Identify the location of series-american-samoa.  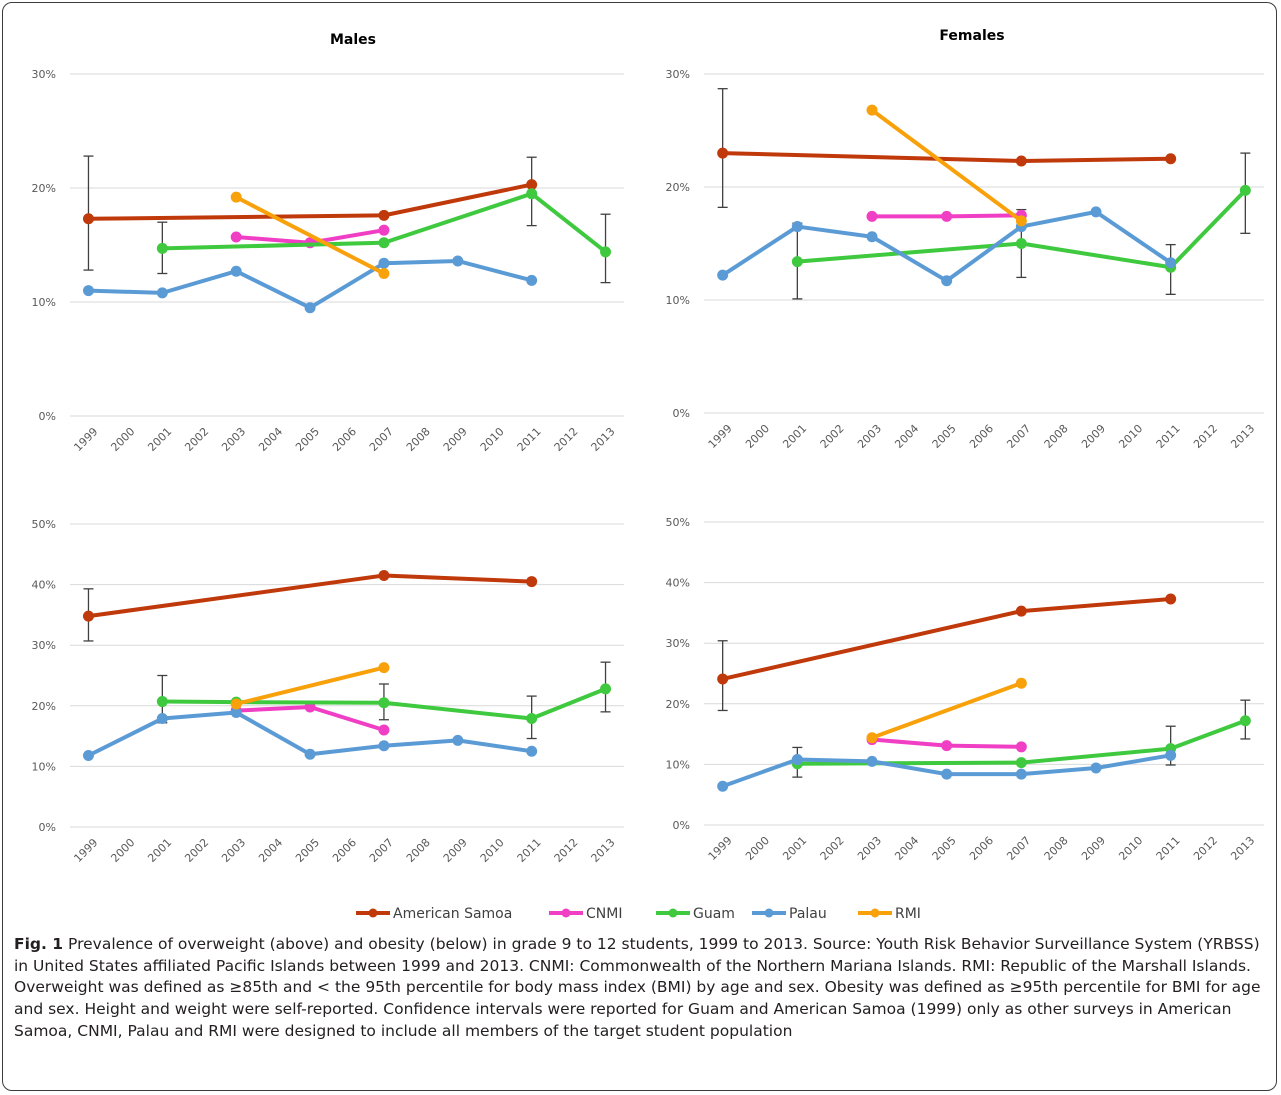
(310, 202).